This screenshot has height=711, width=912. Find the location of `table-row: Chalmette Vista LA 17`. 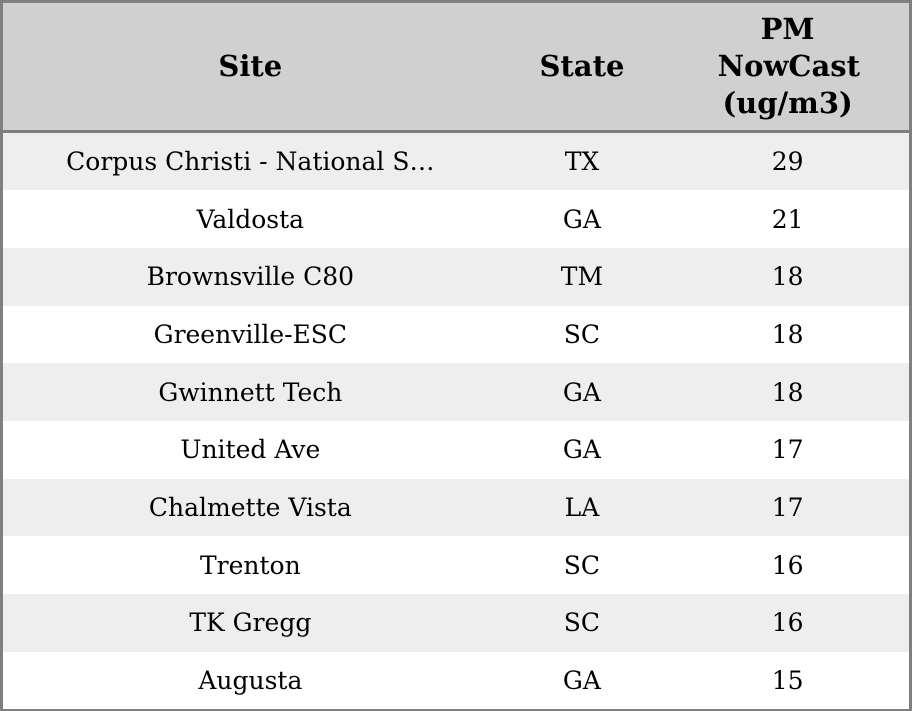

table-row: Chalmette Vista LA 17 is located at coordinates (456, 507).